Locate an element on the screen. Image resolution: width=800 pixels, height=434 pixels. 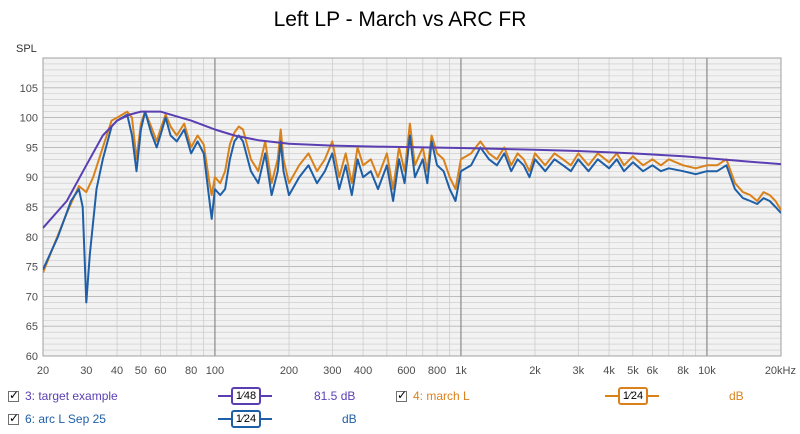
x-tick-label: 1k is located at coordinates (461, 371).